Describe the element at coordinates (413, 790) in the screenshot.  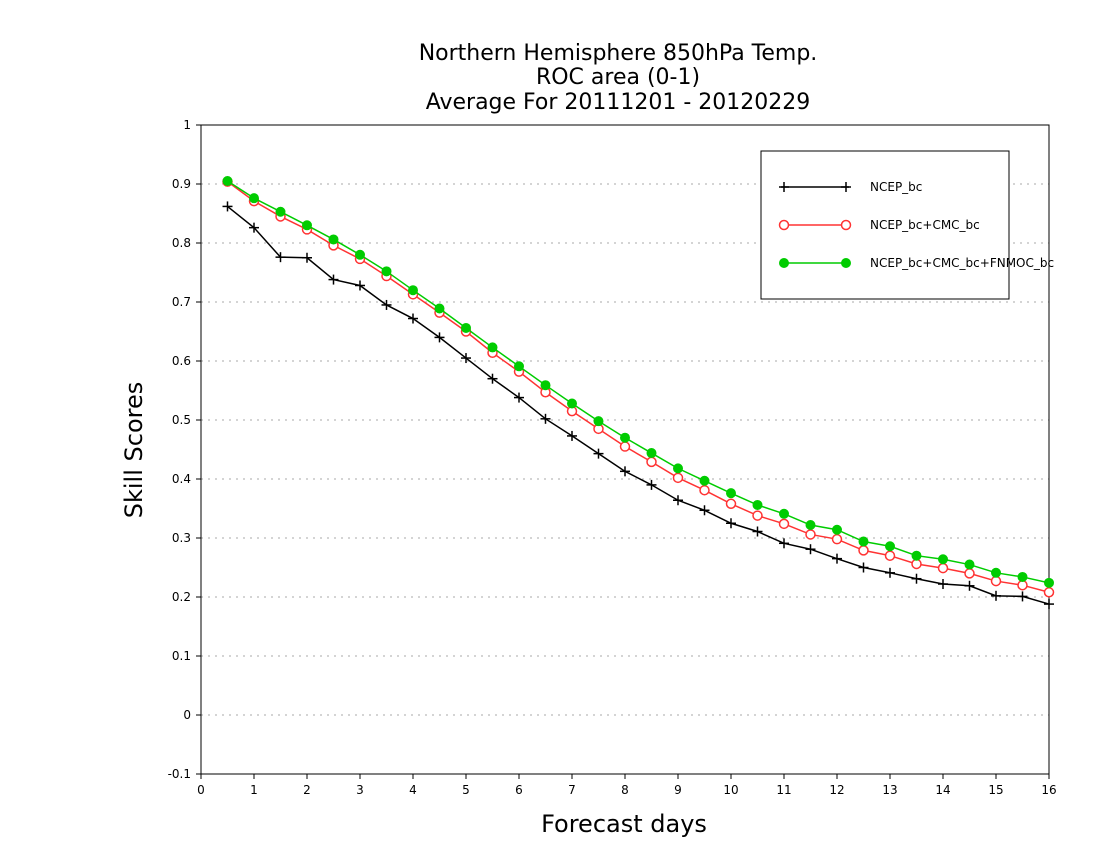
I see `x-tick-label: 4` at that location.